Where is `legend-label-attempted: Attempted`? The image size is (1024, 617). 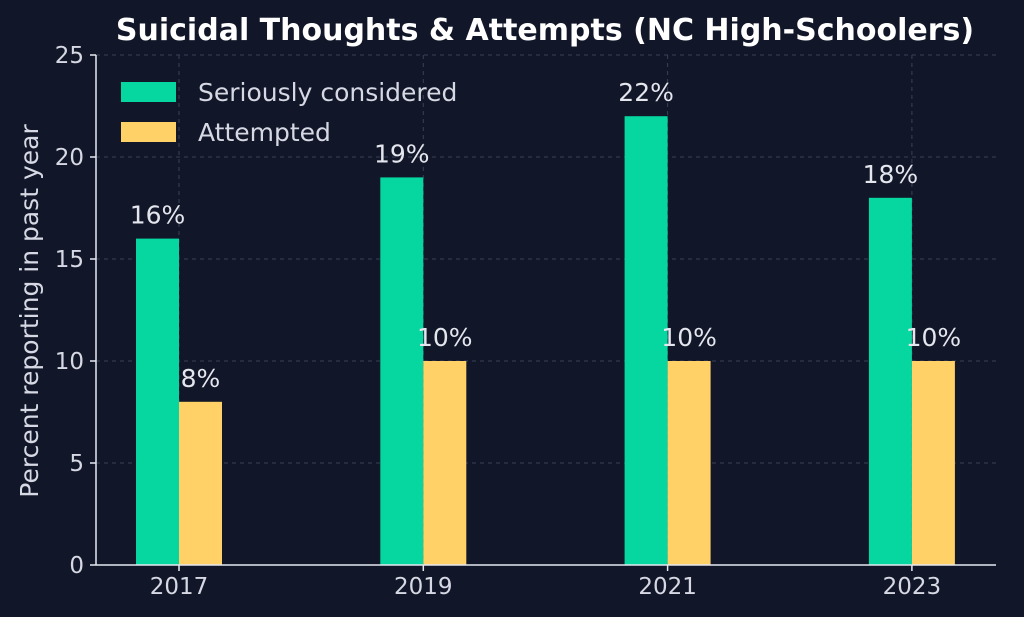 legend-label-attempted: Attempted is located at coordinates (264, 132).